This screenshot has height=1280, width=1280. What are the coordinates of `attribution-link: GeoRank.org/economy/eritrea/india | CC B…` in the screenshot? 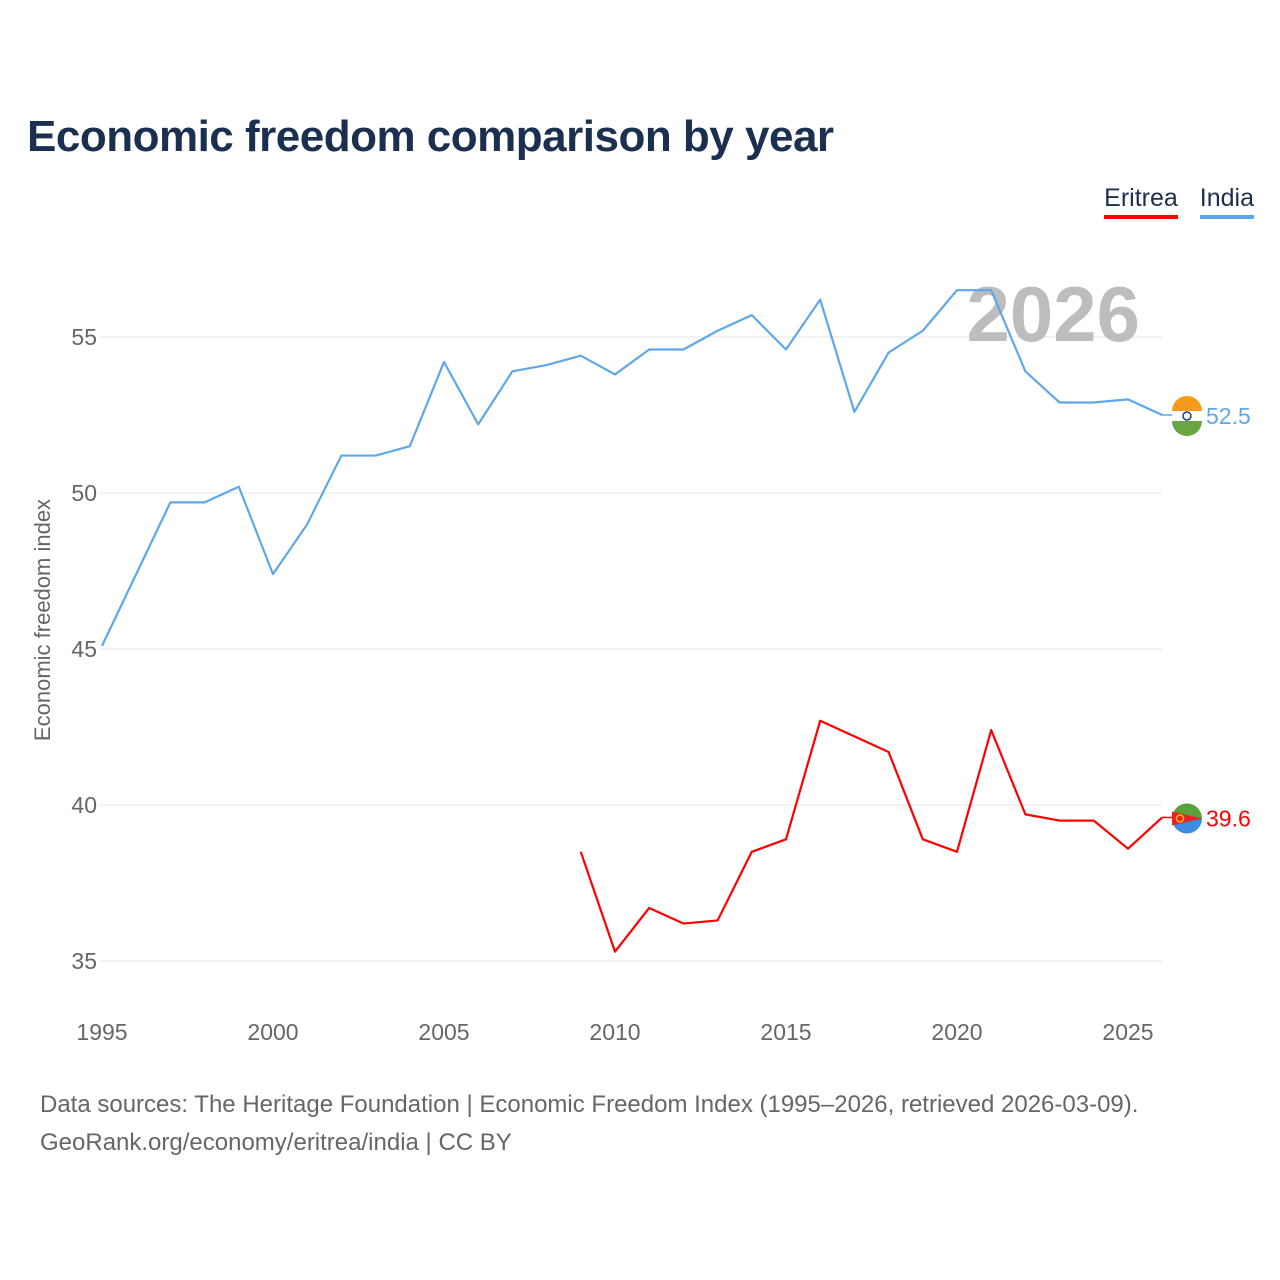 It's located at (276, 1142).